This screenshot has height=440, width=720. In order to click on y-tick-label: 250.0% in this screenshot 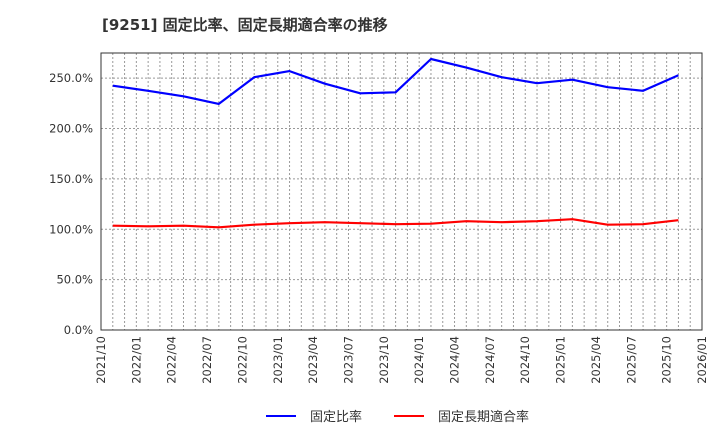, I will do `click(71, 78)`.